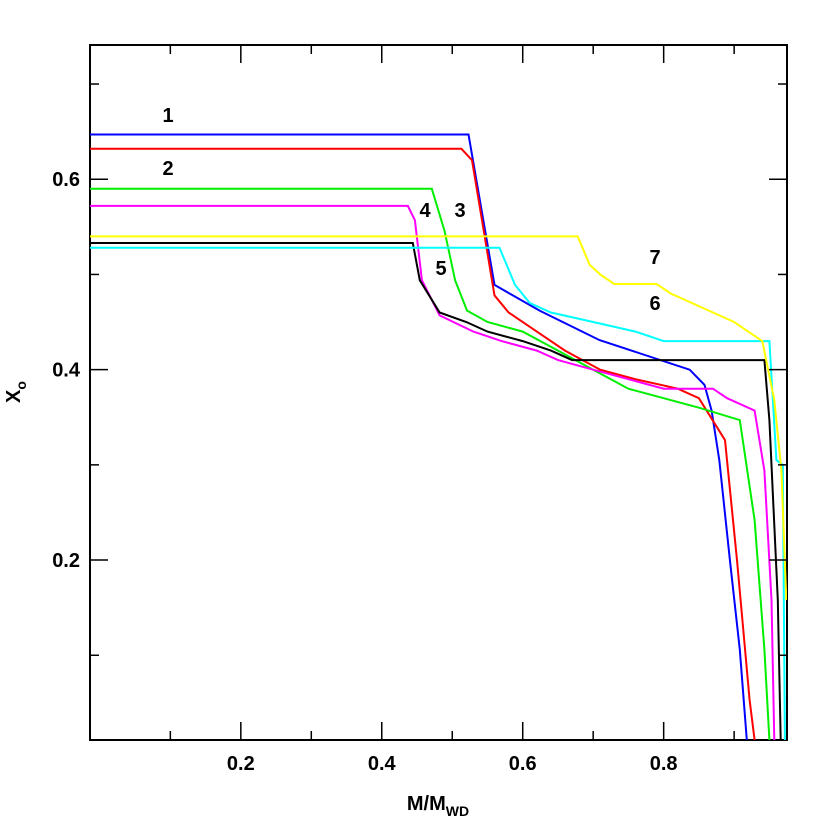 The width and height of the screenshot is (830, 830). What do you see at coordinates (14, 396) in the screenshot?
I see `y-axis-label-main: X` at bounding box center [14, 396].